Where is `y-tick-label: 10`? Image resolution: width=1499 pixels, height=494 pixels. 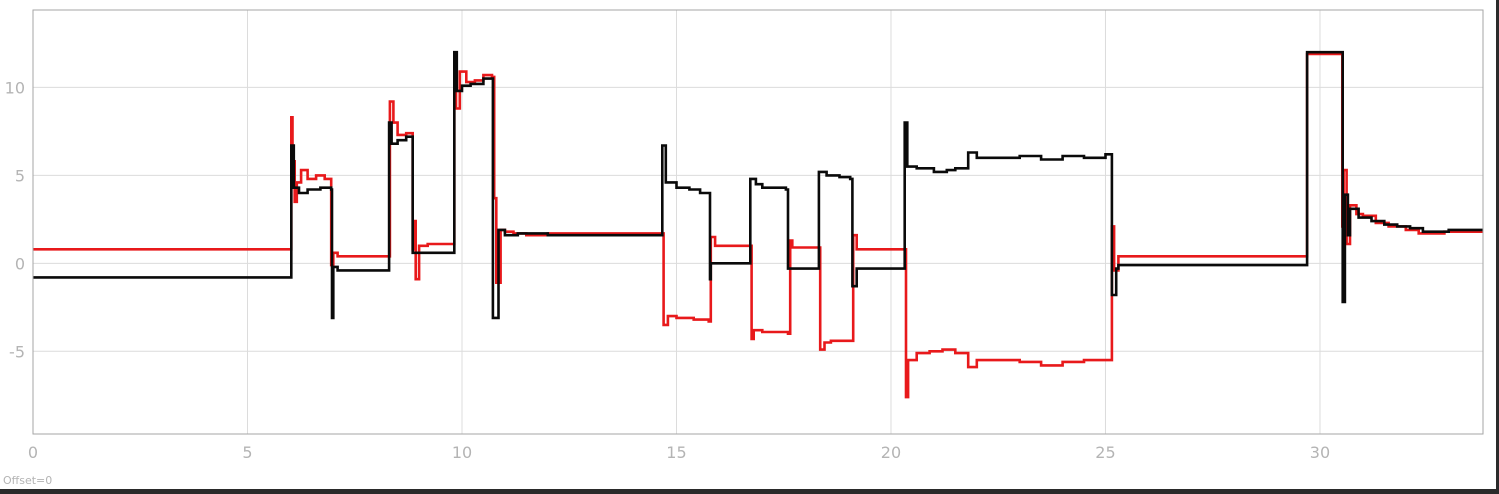
y-tick-label: 10 is located at coordinates (15, 87).